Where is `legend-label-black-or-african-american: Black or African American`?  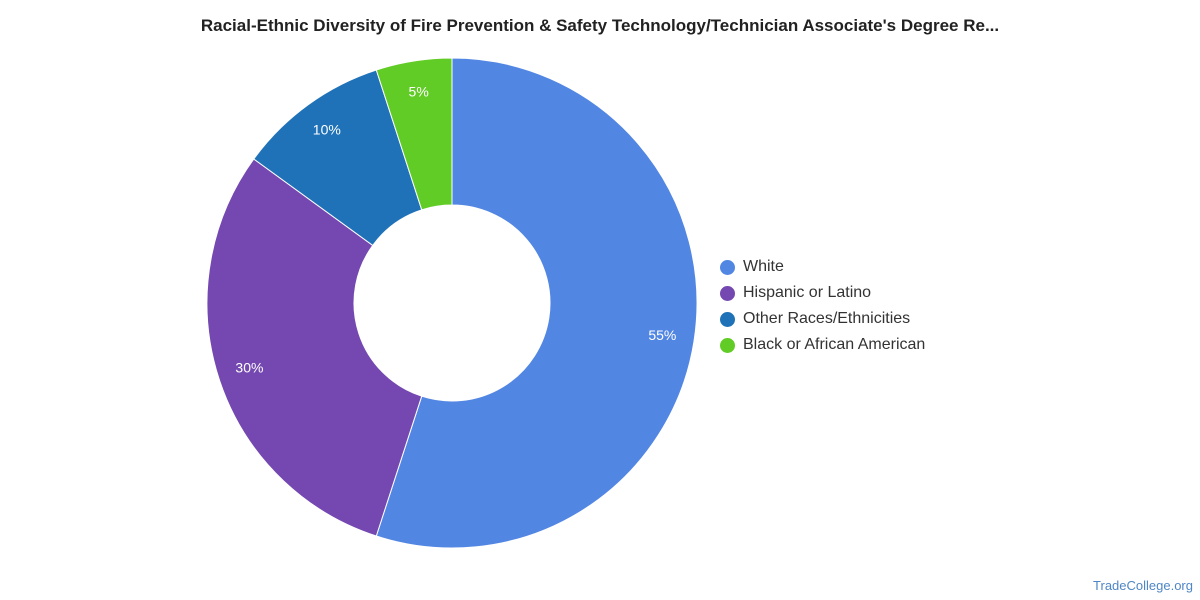
legend-label-black-or-african-american: Black or African American is located at coordinates (834, 344).